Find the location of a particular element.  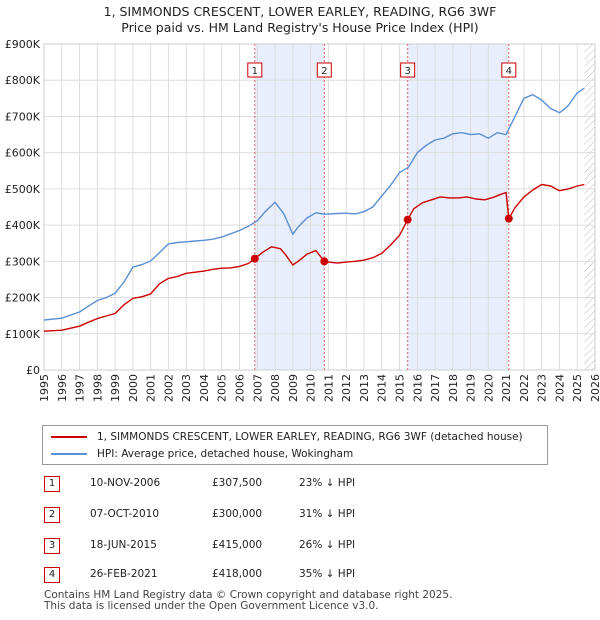

x-tick-label: 2003 is located at coordinates (186, 388).